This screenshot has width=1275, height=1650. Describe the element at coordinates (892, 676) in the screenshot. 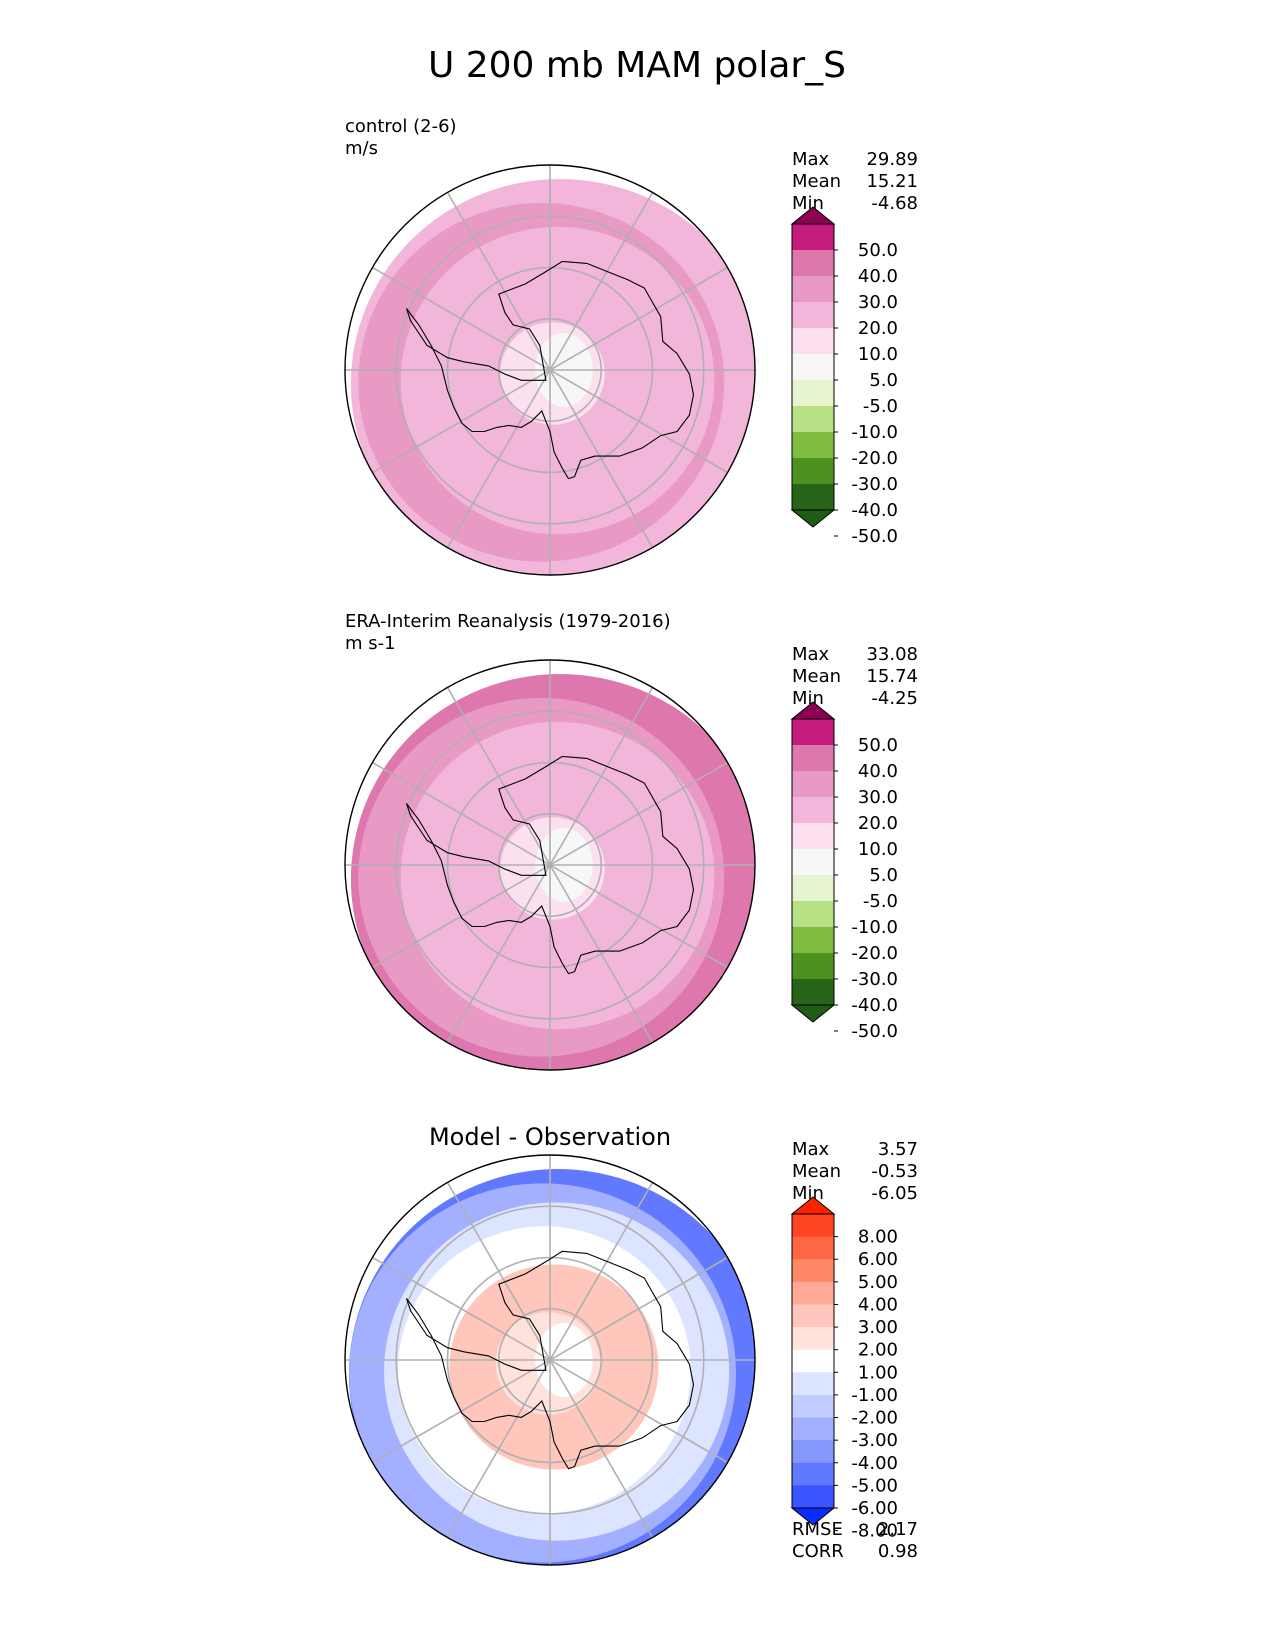

I see `stat-value: 15.74` at that location.